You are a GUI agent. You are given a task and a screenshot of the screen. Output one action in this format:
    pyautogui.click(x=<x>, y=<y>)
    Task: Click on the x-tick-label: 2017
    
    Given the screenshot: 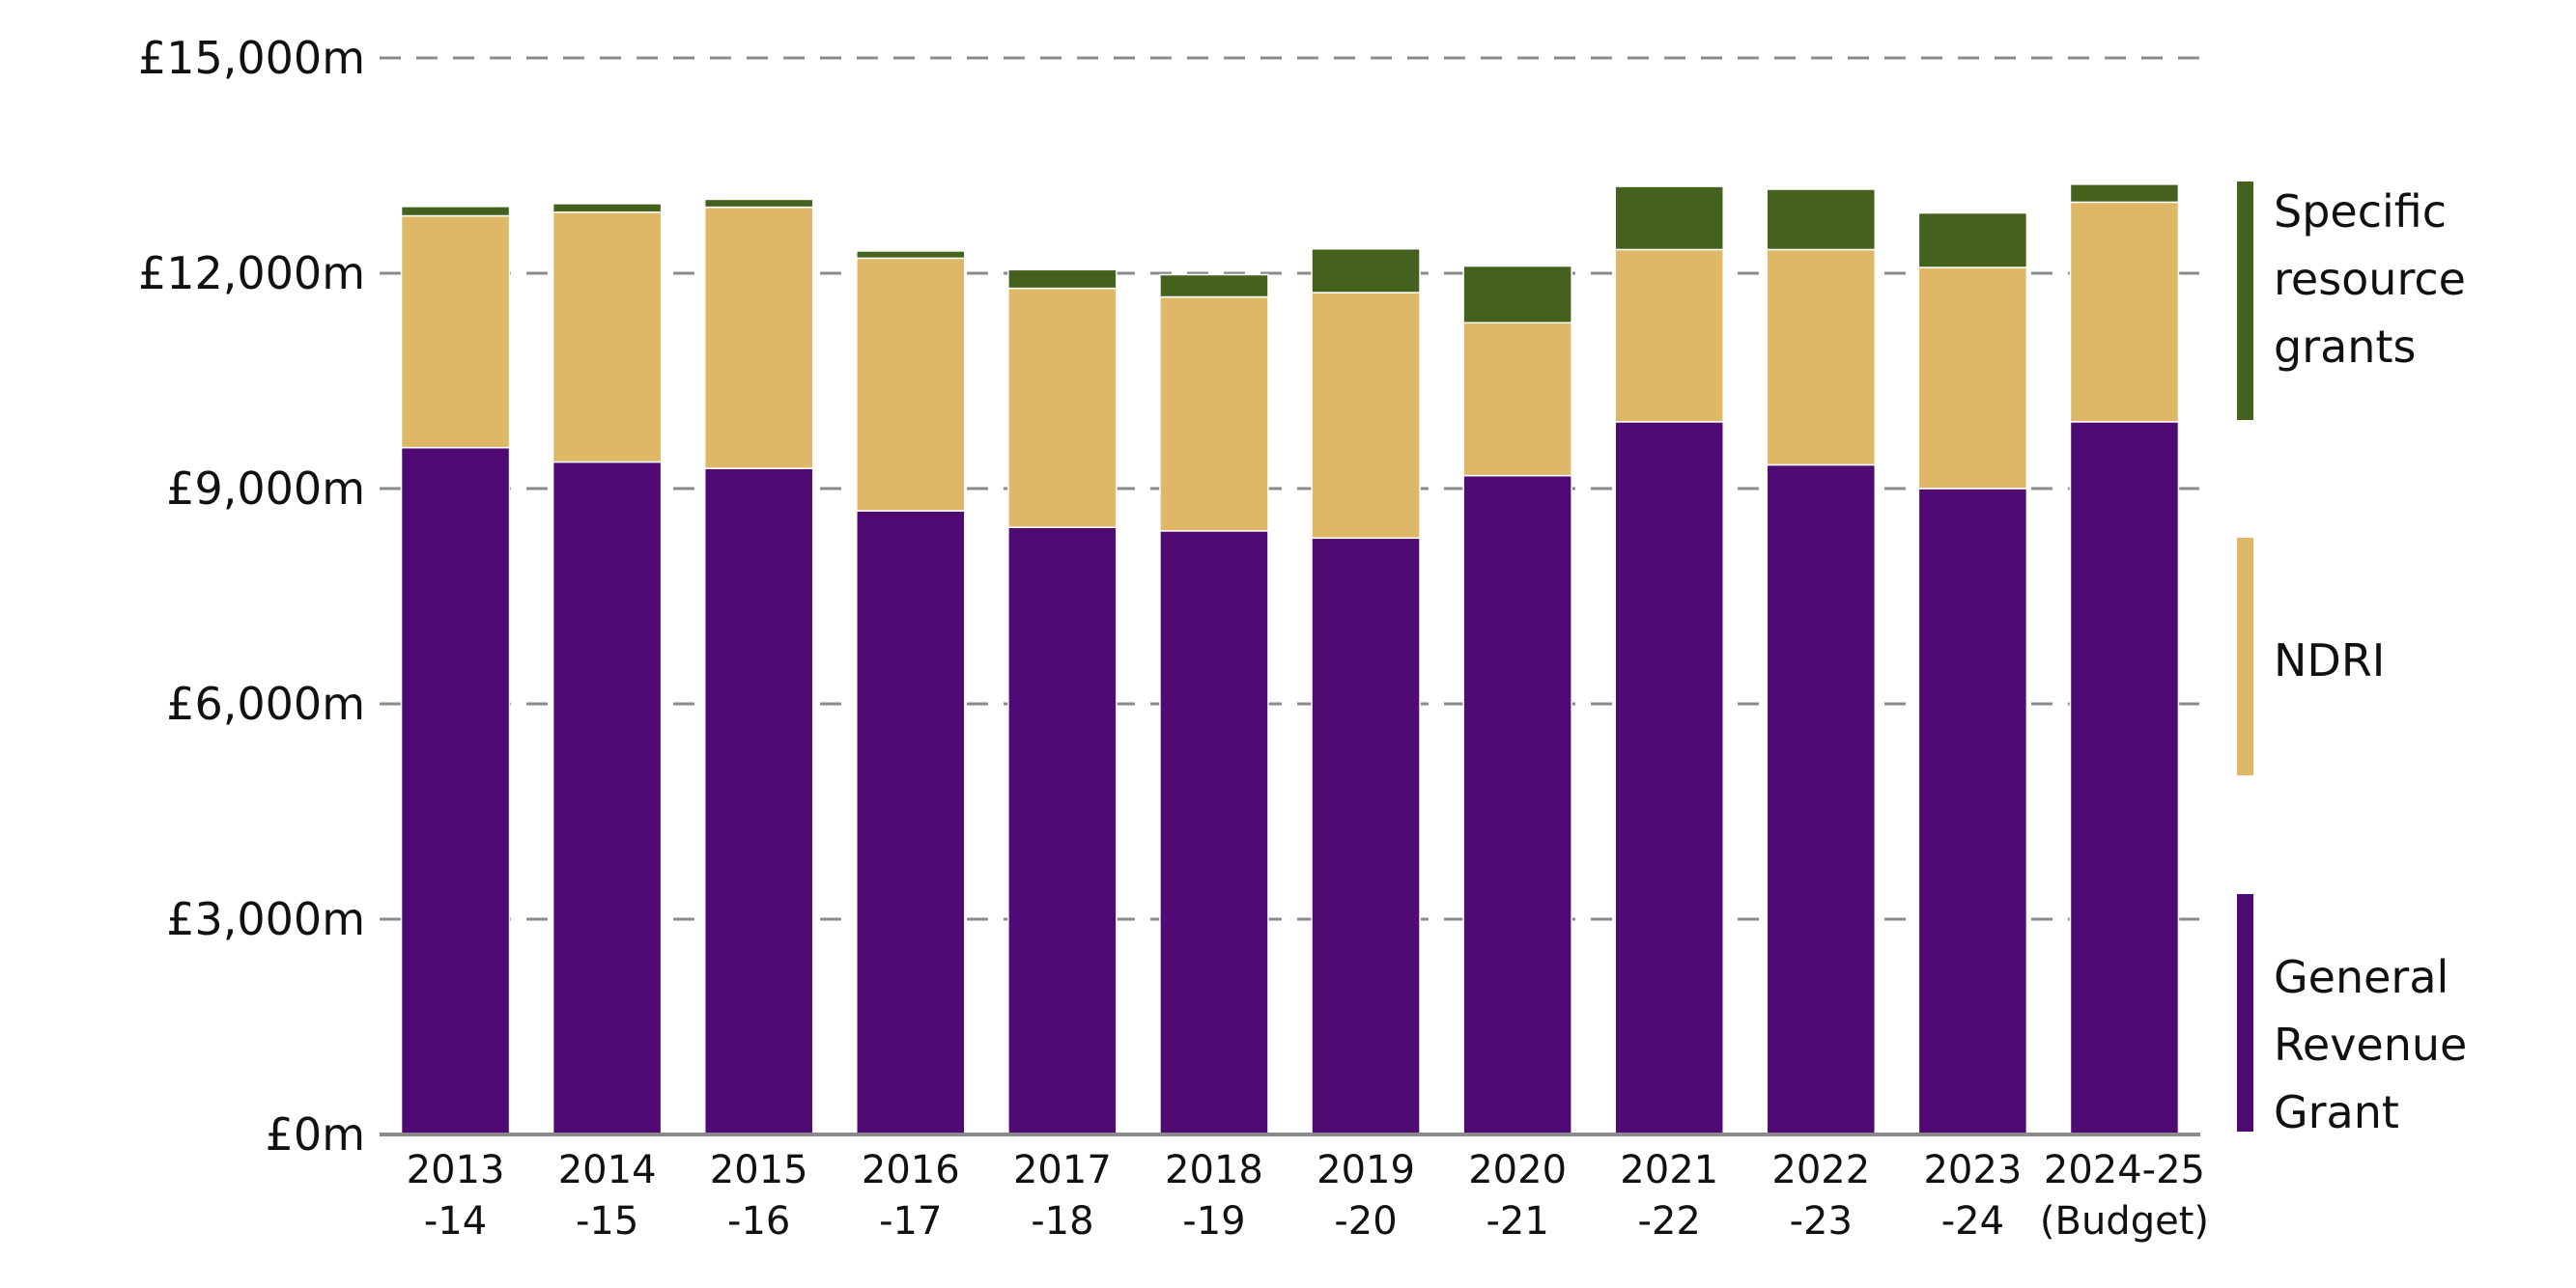 What is the action you would take?
    pyautogui.click(x=1062, y=1170)
    